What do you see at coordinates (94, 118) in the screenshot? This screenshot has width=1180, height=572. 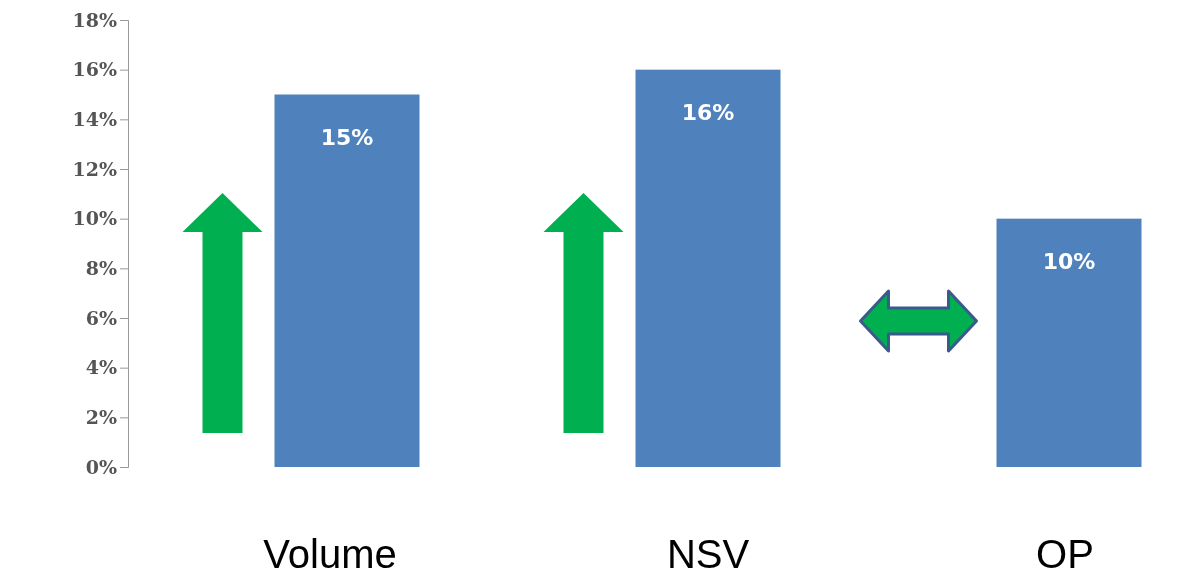 I see `y-tick-label: 14%` at bounding box center [94, 118].